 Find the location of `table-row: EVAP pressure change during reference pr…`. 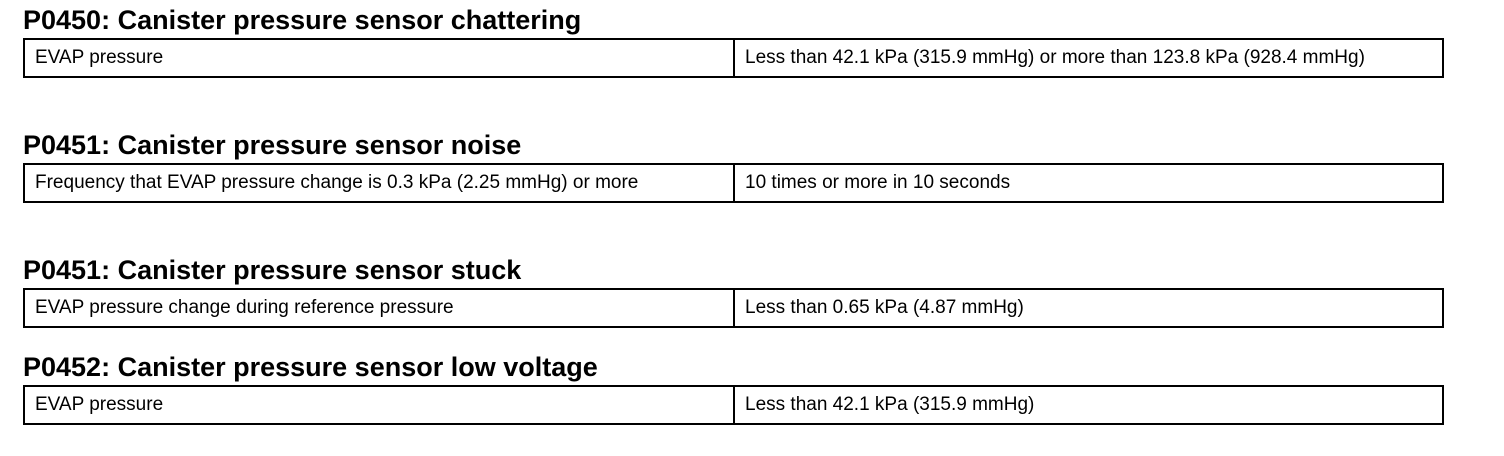

table-row: EVAP pressure change during reference pr… is located at coordinates (733, 308).